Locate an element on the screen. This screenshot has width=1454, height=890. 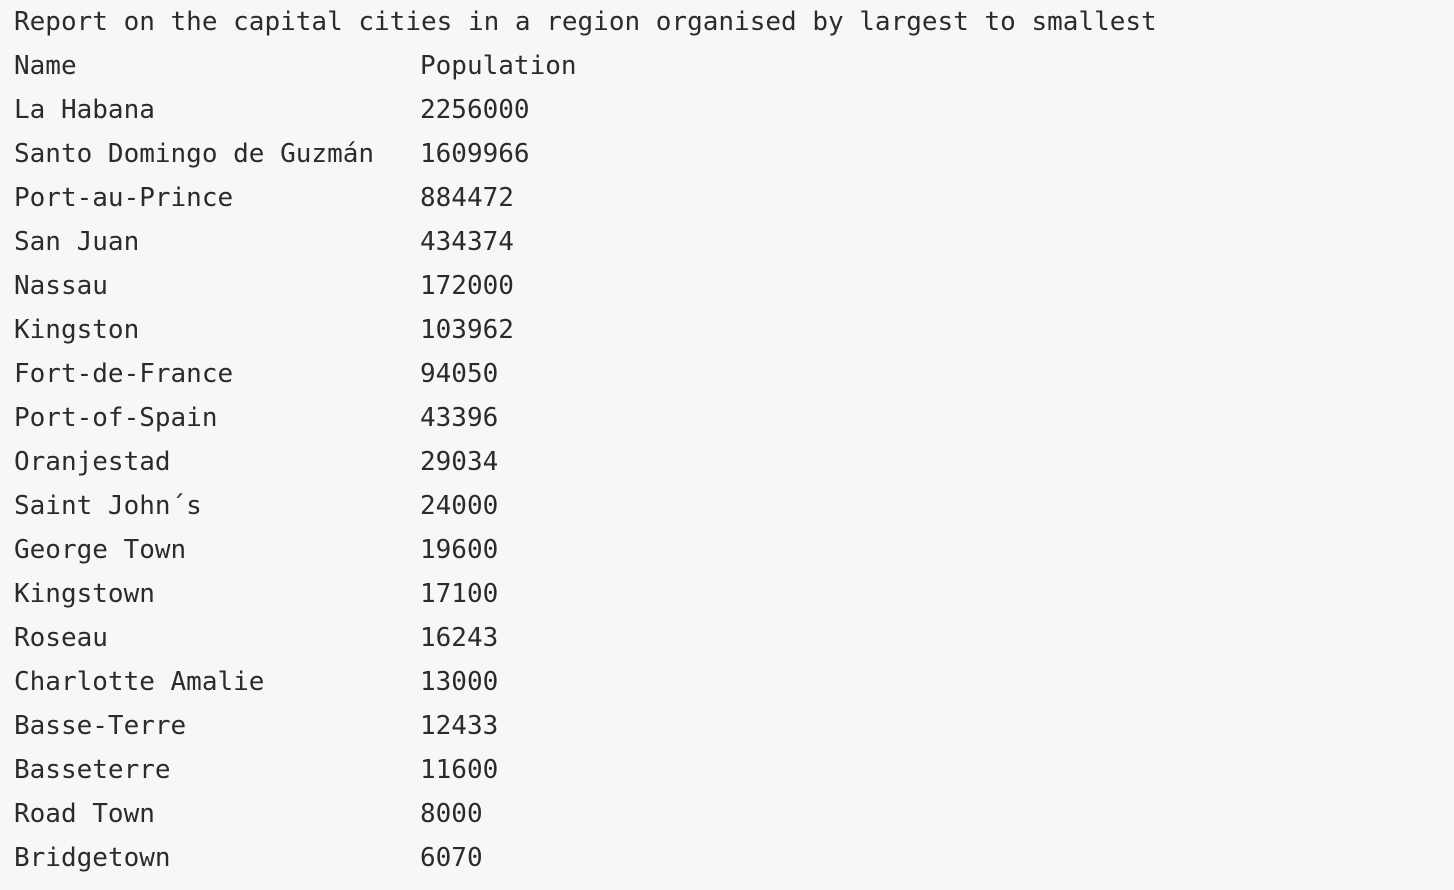
city-name: Road Town is located at coordinates (84, 814).